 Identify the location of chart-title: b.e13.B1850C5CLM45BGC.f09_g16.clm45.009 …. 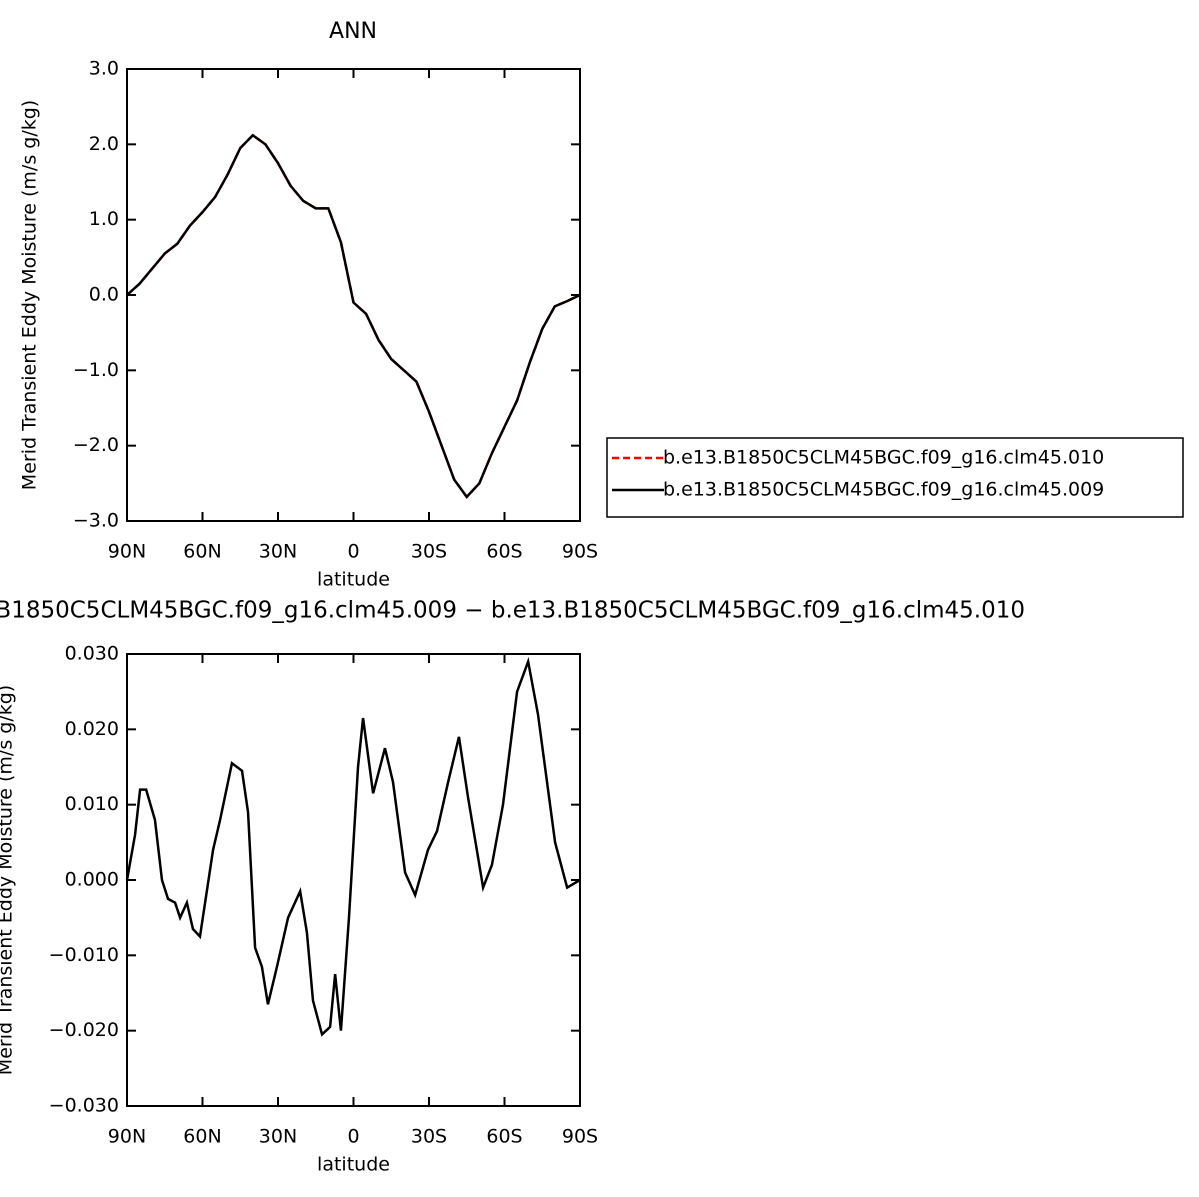
(512, 611).